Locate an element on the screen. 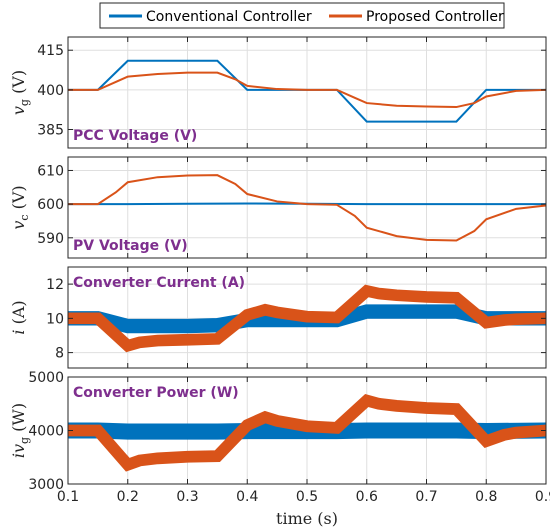 This screenshot has height=531, width=550. legend-box is located at coordinates (302, 15).